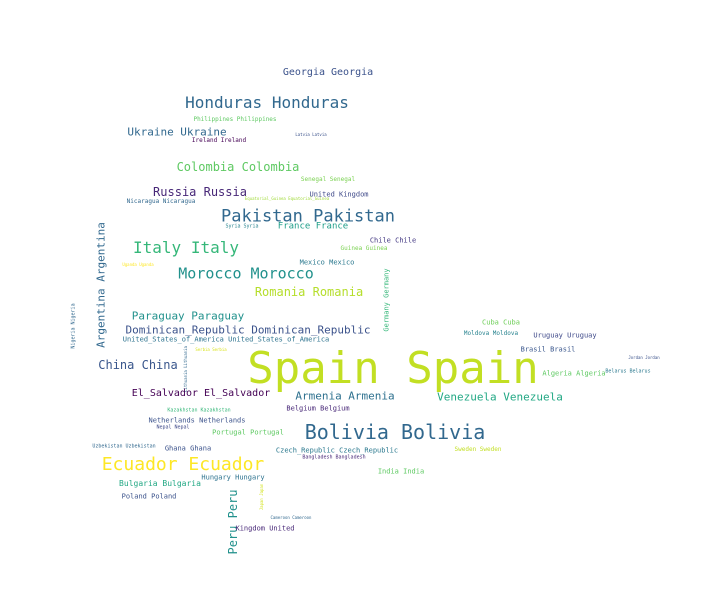 The image size is (715, 600). What do you see at coordinates (138, 264) in the screenshot?
I see `word-uganda: Uganda Uganda` at bounding box center [138, 264].